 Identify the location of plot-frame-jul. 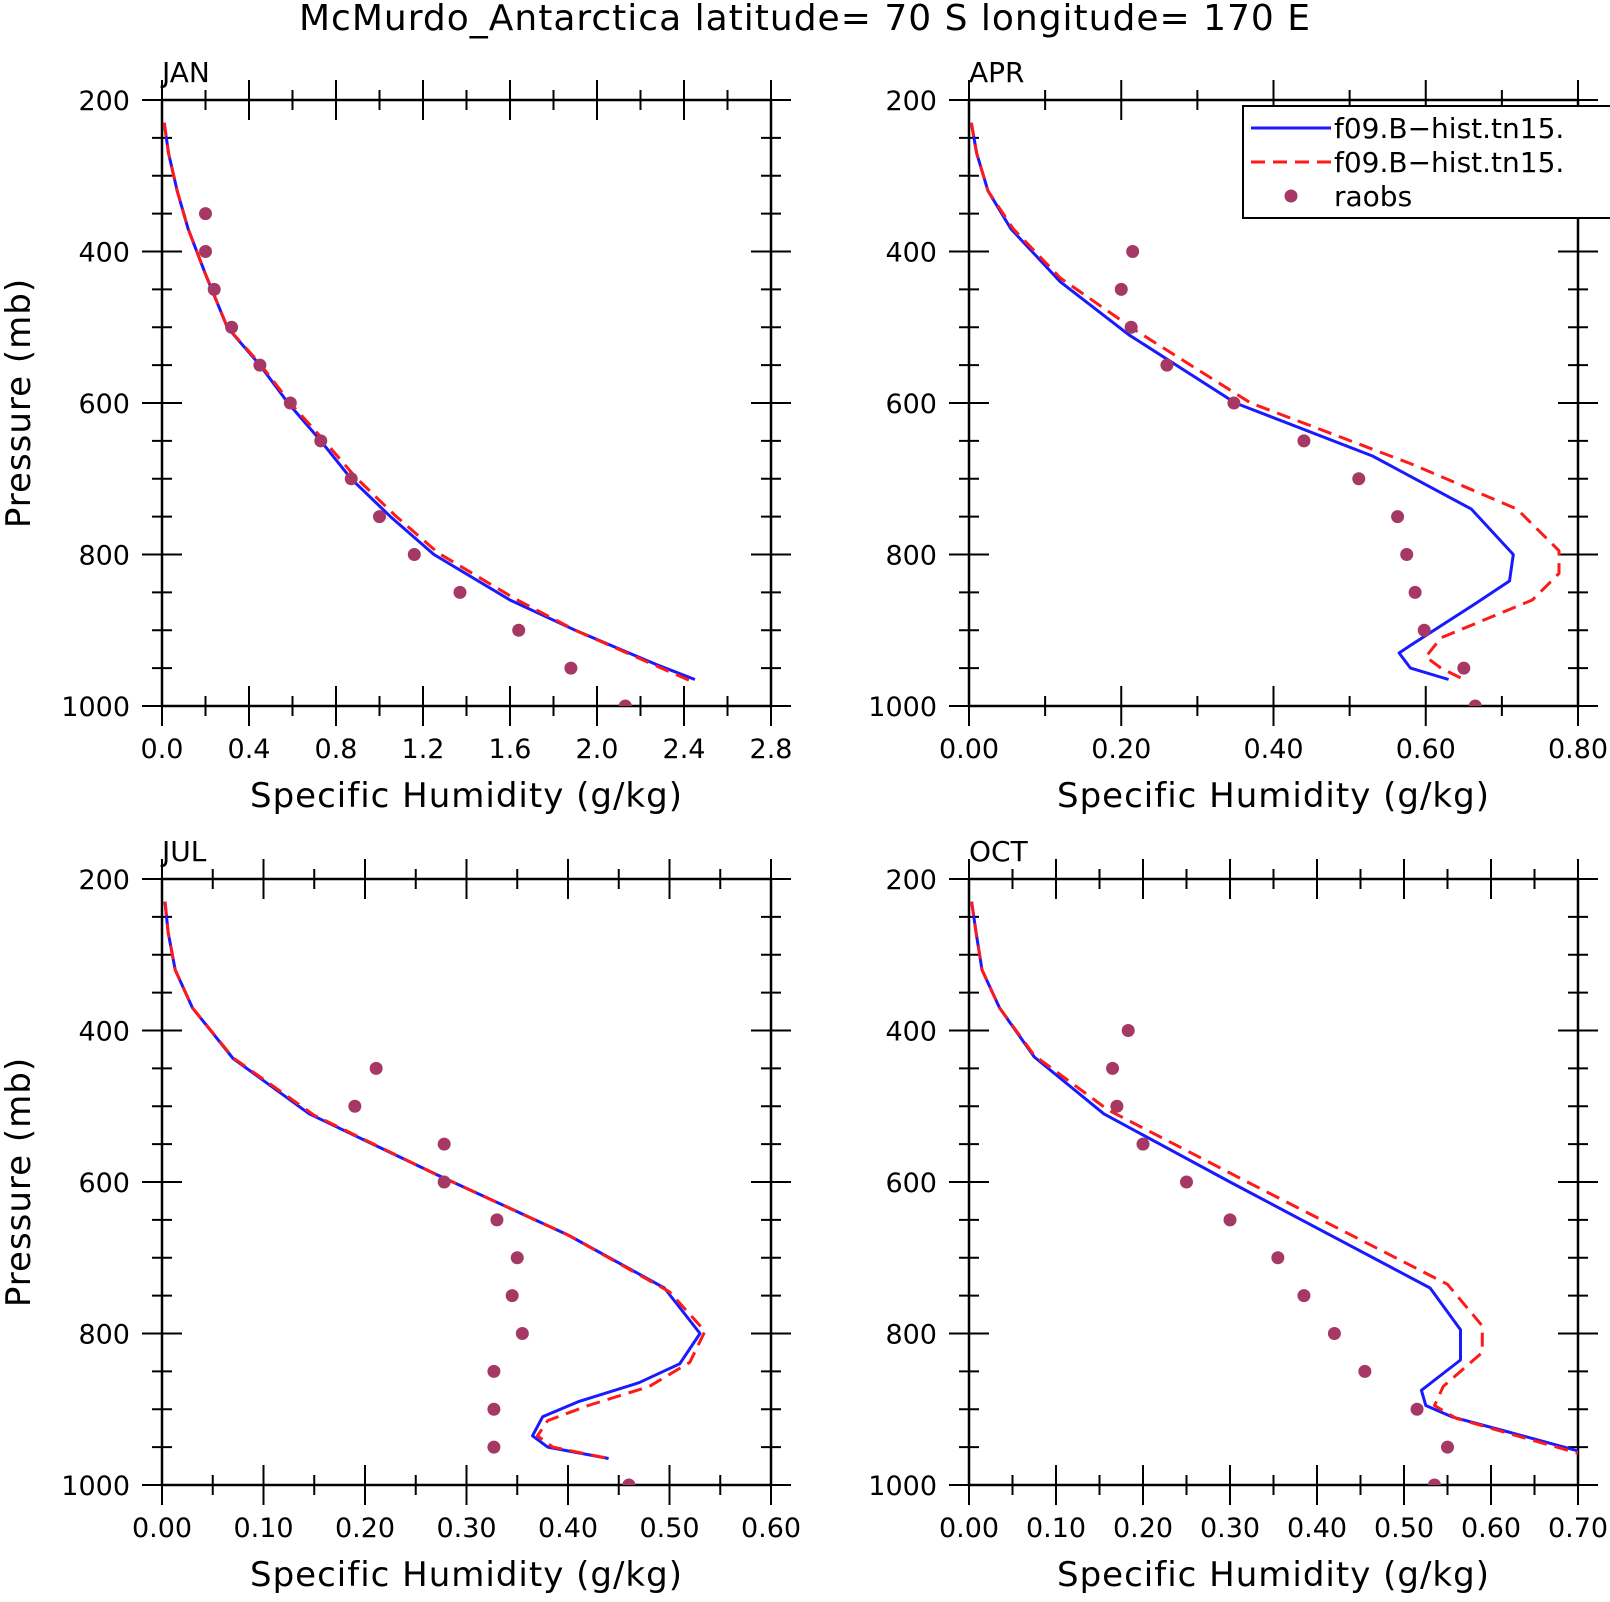
(466, 1182).